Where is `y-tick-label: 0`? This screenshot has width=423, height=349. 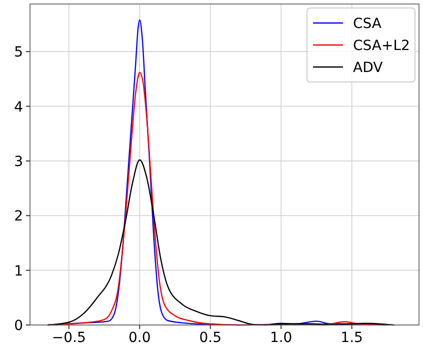
y-tick-label: 0 is located at coordinates (18, 326).